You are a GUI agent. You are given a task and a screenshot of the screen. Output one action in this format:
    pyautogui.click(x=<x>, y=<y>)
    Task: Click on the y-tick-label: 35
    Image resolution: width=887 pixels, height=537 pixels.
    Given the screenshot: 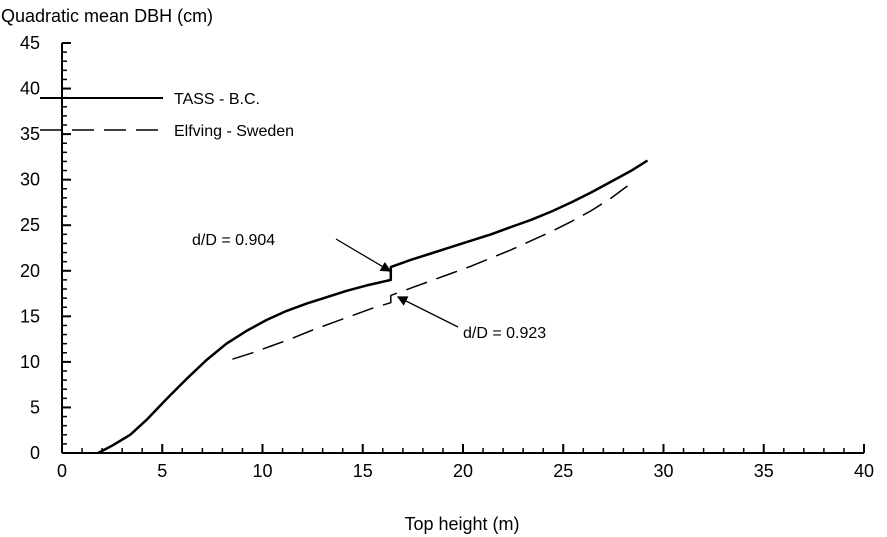 What is the action you would take?
    pyautogui.click(x=30, y=134)
    